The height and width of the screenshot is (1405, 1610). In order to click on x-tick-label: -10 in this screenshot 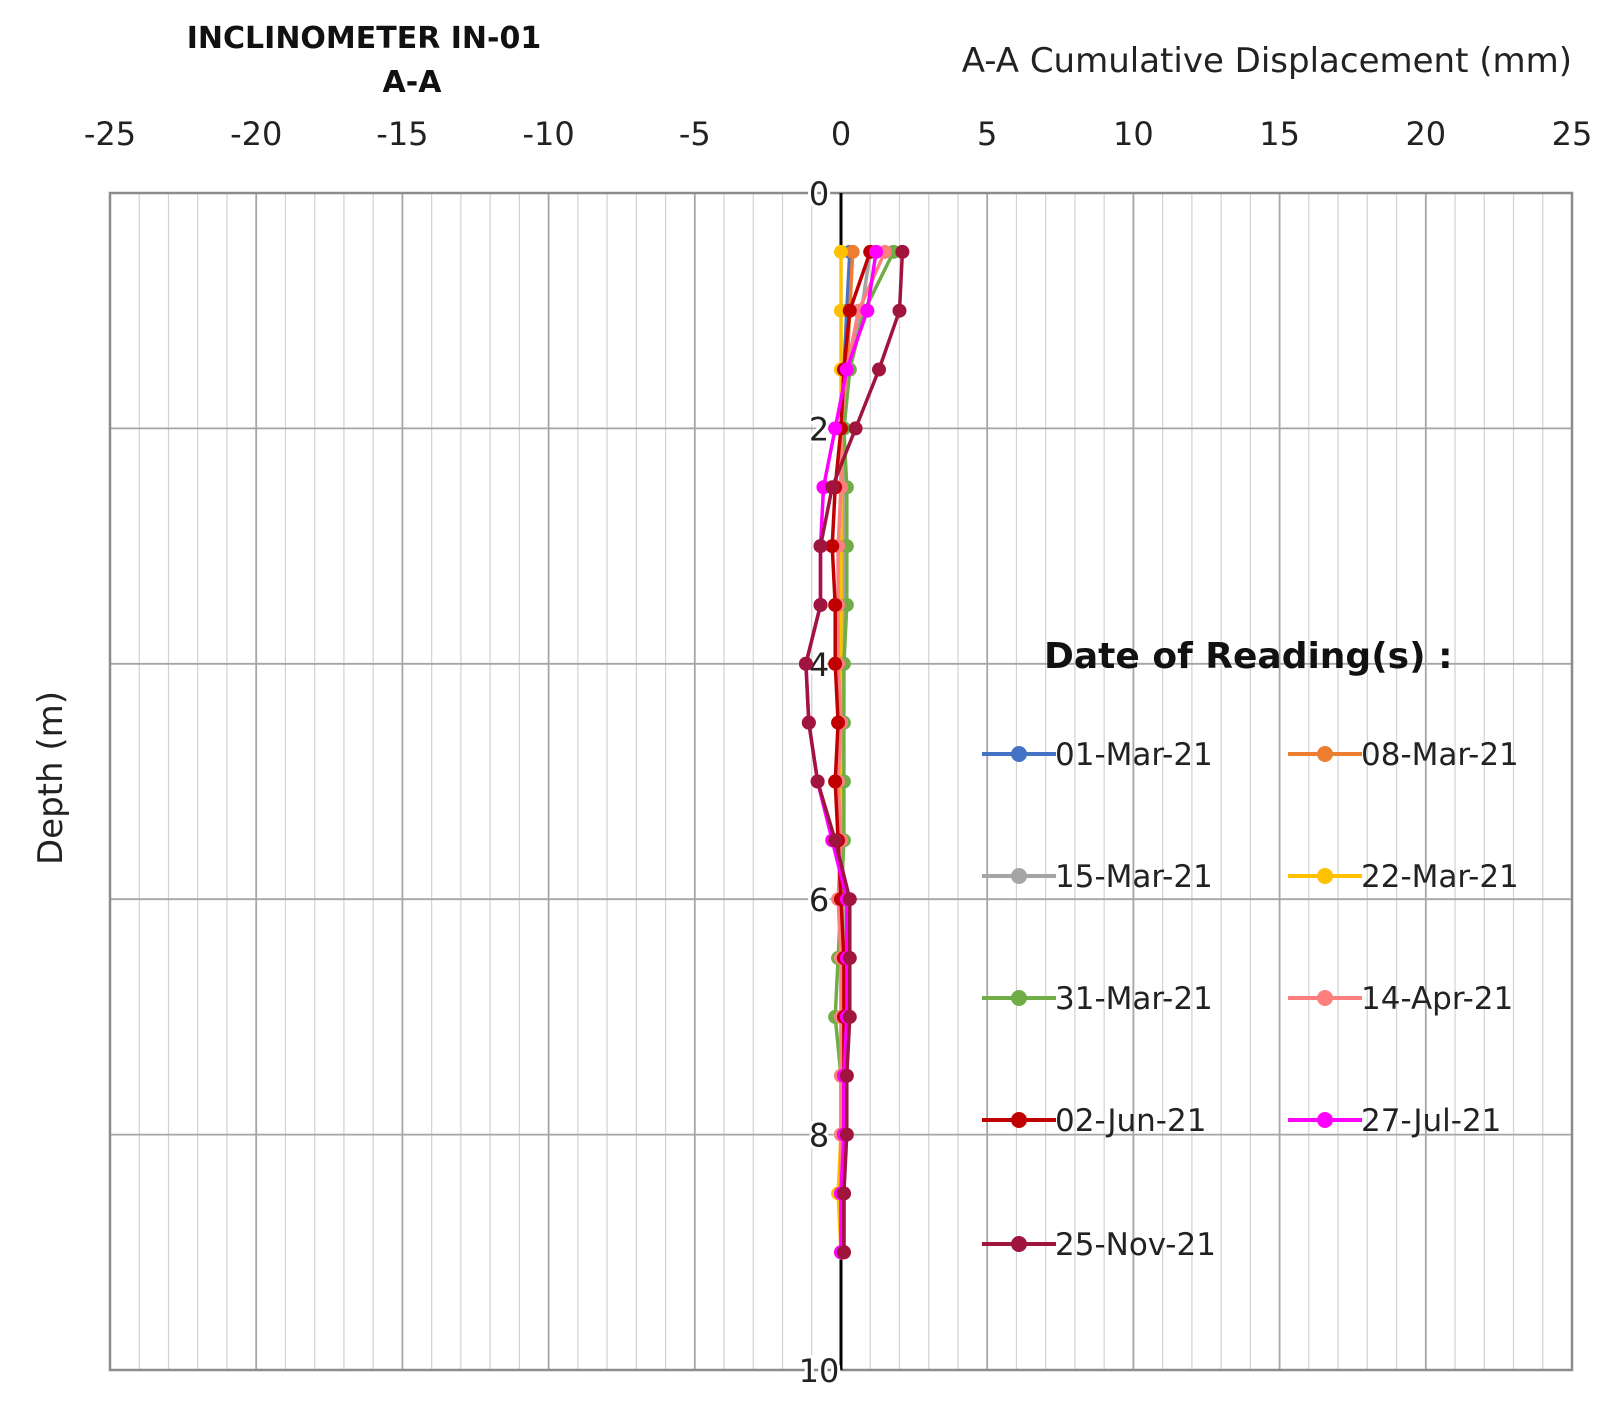, I will do `click(548, 134)`.